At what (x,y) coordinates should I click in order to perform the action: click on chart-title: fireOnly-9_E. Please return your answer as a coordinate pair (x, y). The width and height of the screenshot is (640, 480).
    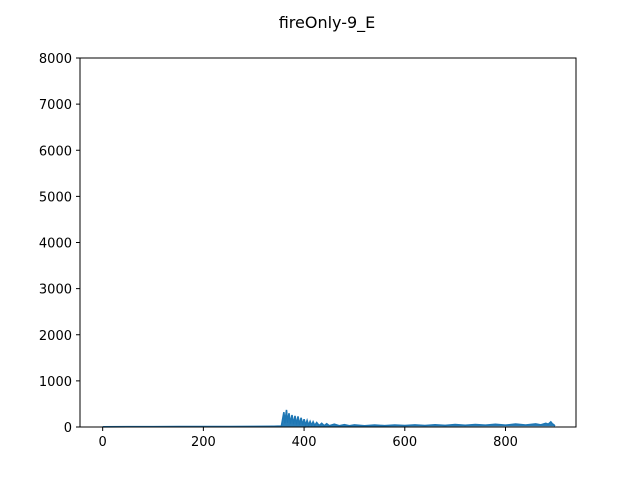
    Looking at the image, I should click on (327, 23).